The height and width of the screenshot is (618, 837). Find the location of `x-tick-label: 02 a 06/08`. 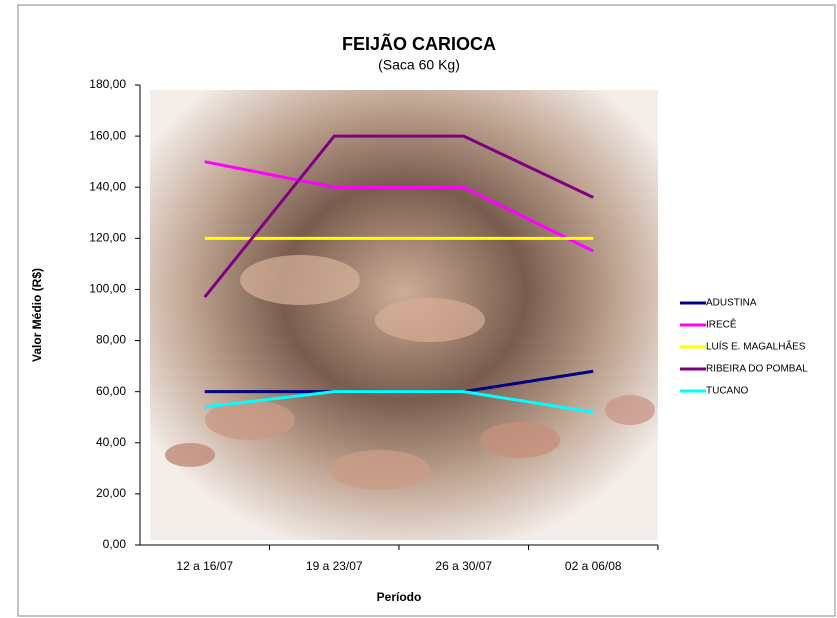

x-tick-label: 02 a 06/08 is located at coordinates (593, 566).